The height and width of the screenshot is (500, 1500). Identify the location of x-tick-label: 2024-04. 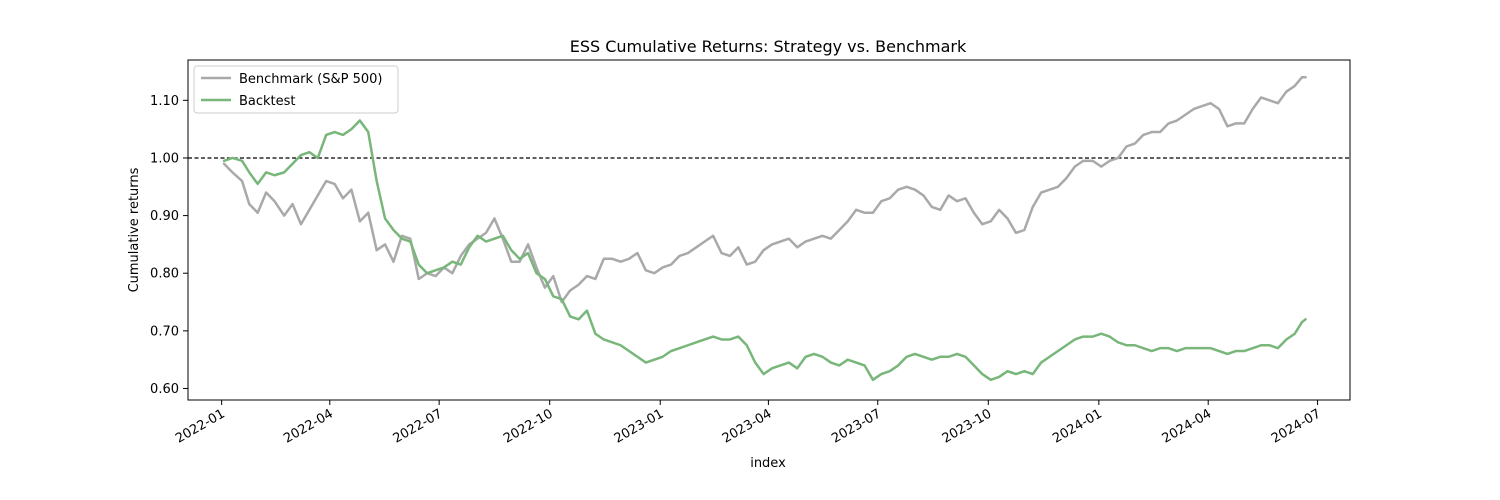
(1187, 426).